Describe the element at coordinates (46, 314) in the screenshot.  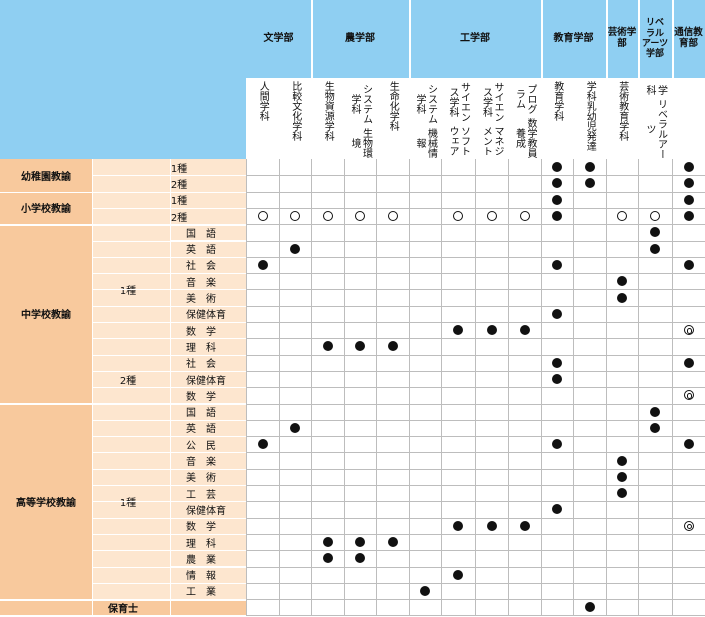
I see `license-label: 中学校教諭` at that location.